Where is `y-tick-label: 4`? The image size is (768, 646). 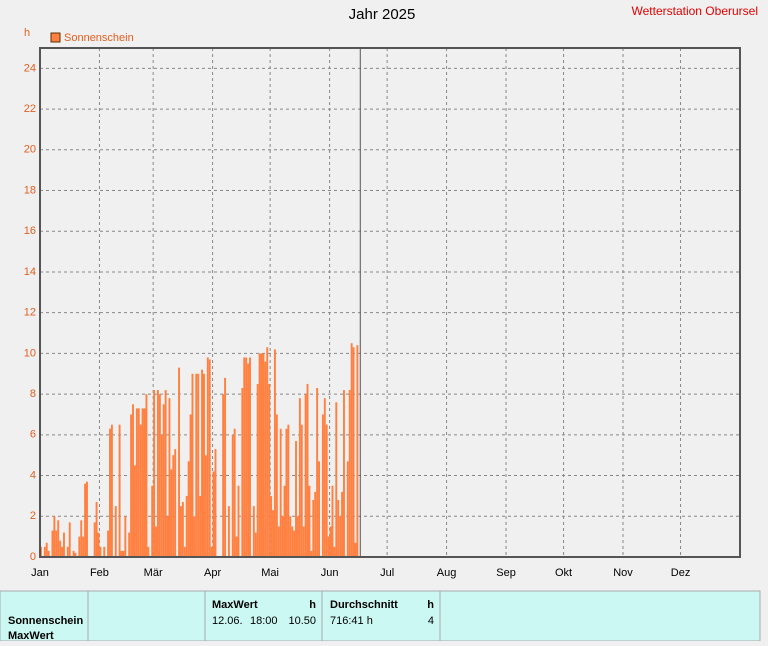 y-tick-label: 4 is located at coordinates (33, 475).